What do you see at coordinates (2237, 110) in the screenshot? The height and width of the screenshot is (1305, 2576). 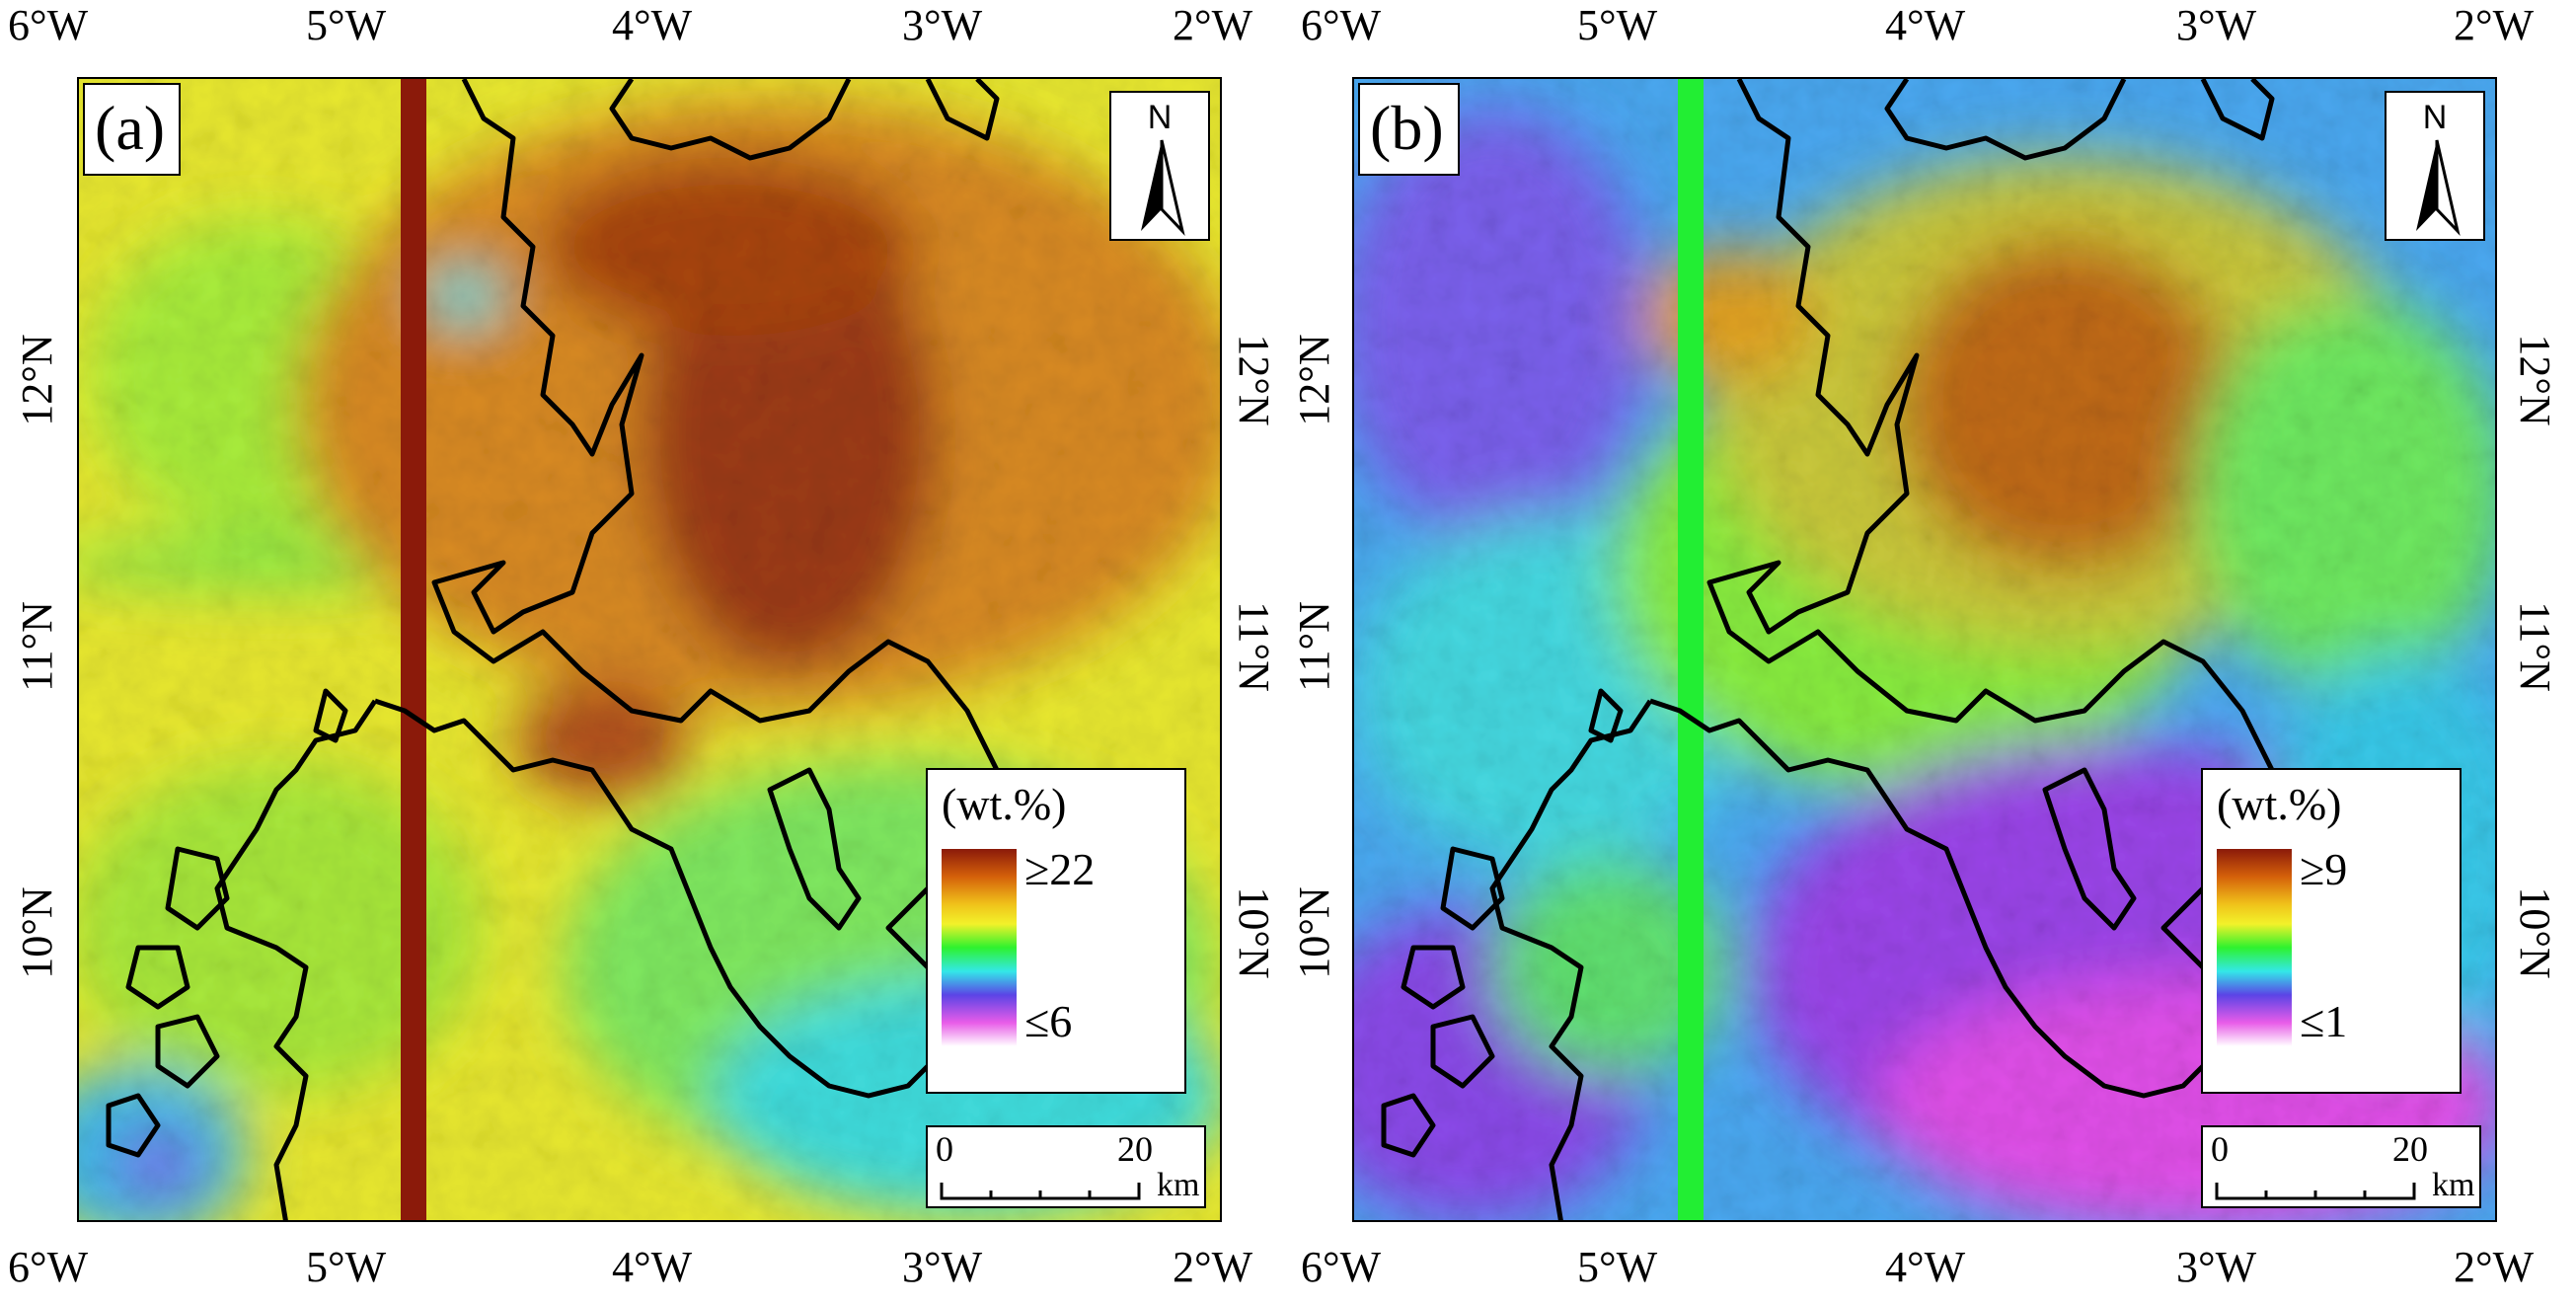 I see `boundary-line-b-east` at bounding box center [2237, 110].